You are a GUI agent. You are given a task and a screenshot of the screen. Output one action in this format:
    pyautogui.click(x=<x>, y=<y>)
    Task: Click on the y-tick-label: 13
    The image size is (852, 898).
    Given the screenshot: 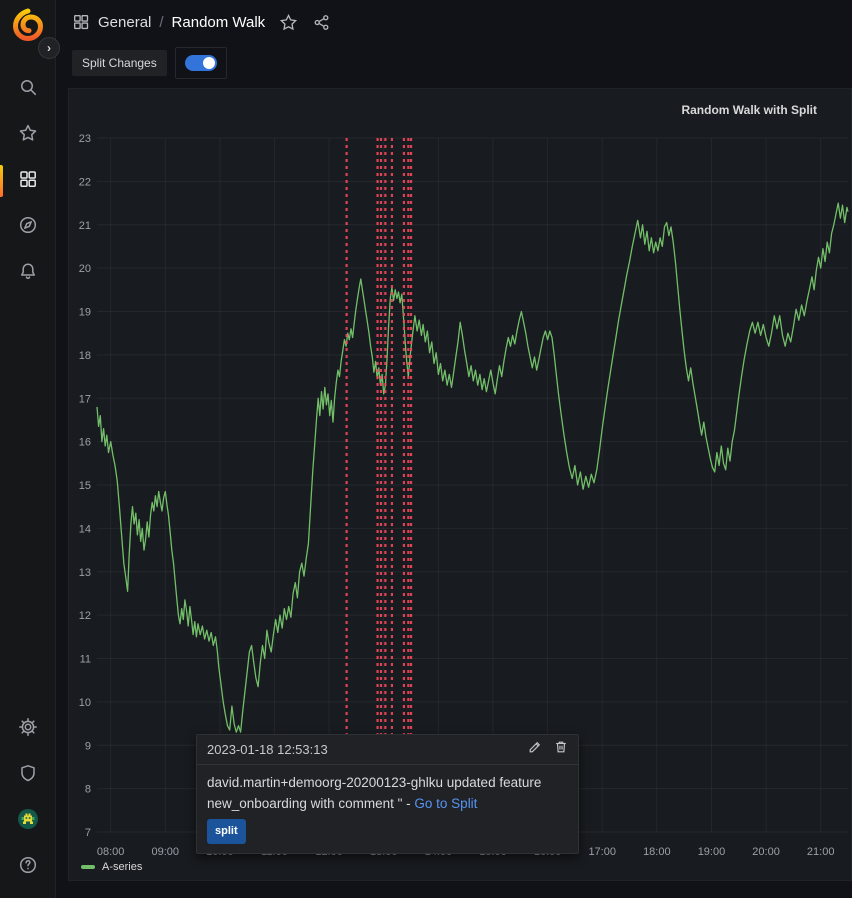 What is the action you would take?
    pyautogui.click(x=85, y=573)
    